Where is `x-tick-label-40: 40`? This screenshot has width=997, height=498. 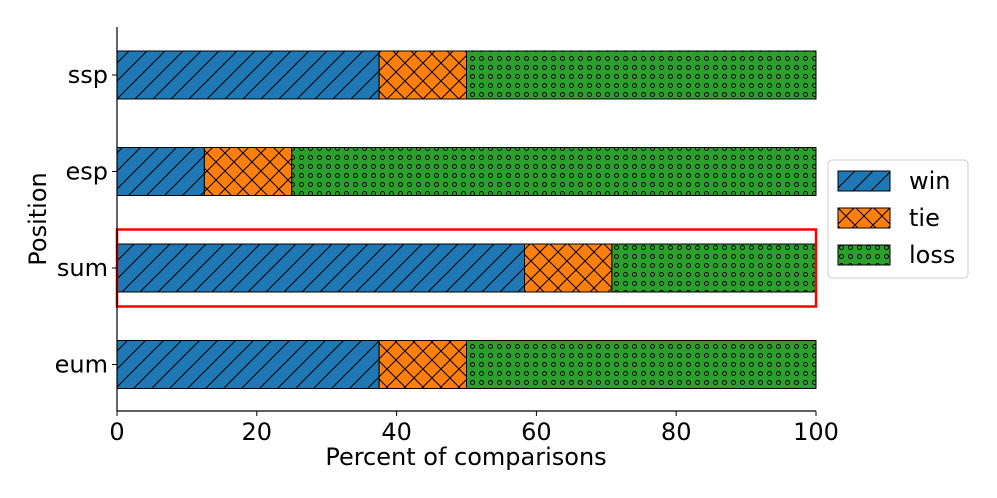
x-tick-label-40: 40 is located at coordinates (396, 432).